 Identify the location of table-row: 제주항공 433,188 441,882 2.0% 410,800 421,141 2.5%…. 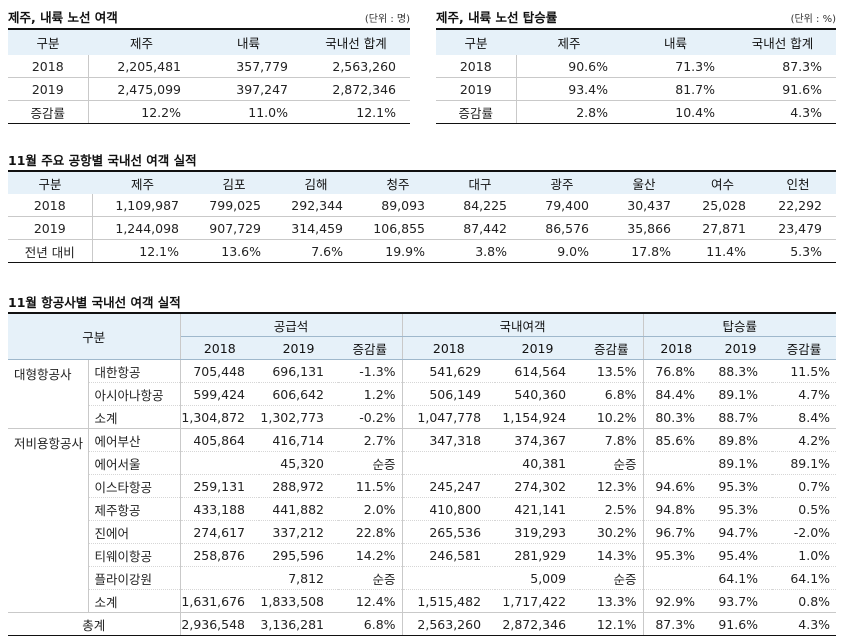
(422, 509).